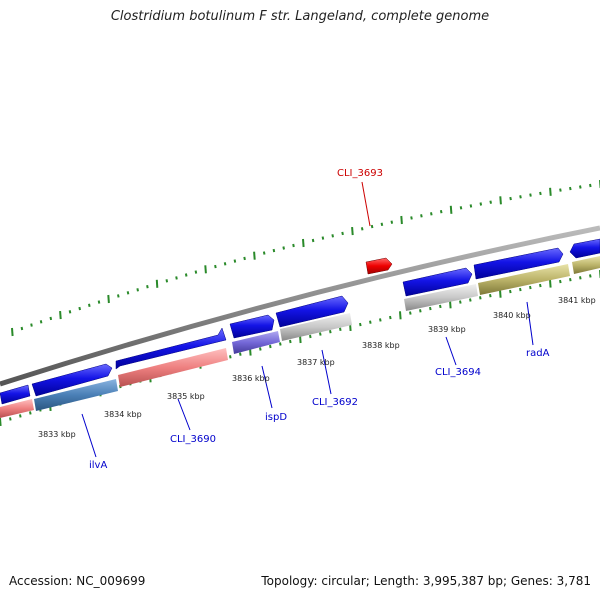 The image size is (600, 600). I want to click on feature-bar-radA, so click(524, 279).